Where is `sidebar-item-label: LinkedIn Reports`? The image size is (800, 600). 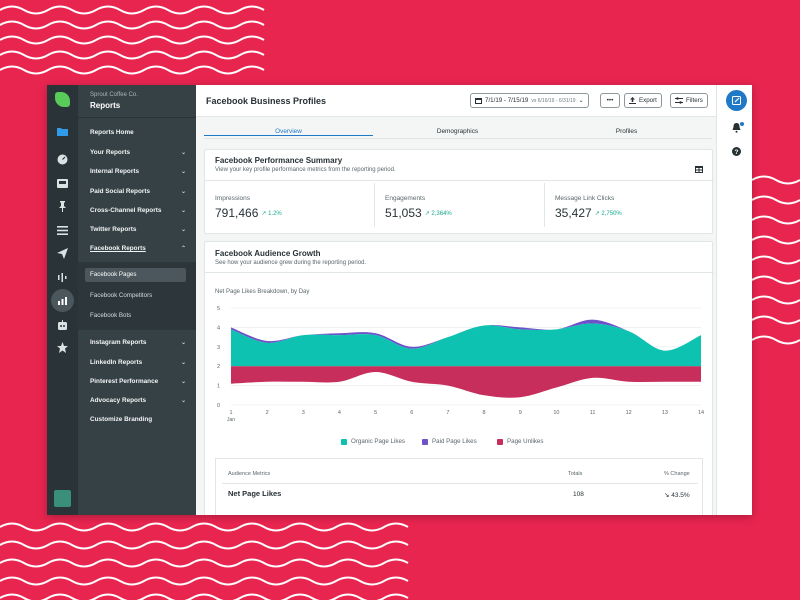 sidebar-item-label: LinkedIn Reports is located at coordinates (116, 362).